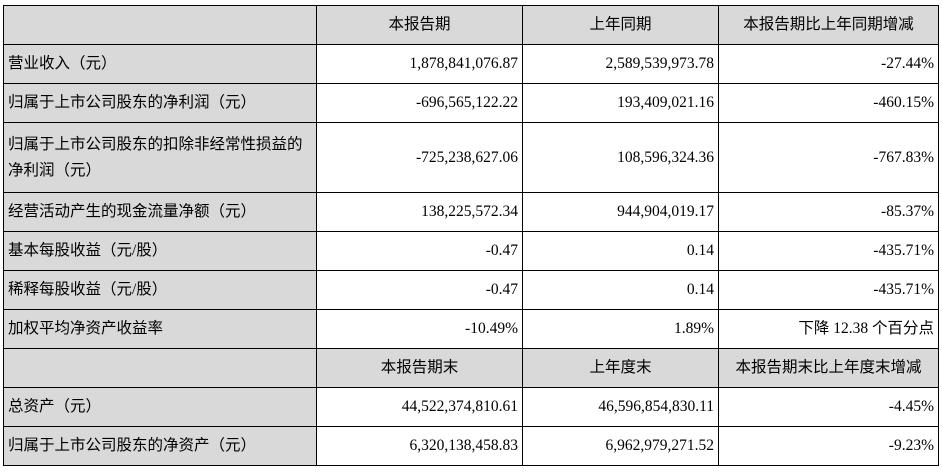  What do you see at coordinates (828, 157) in the screenshot?
I see `cell-value: -767.83%` at bounding box center [828, 157].